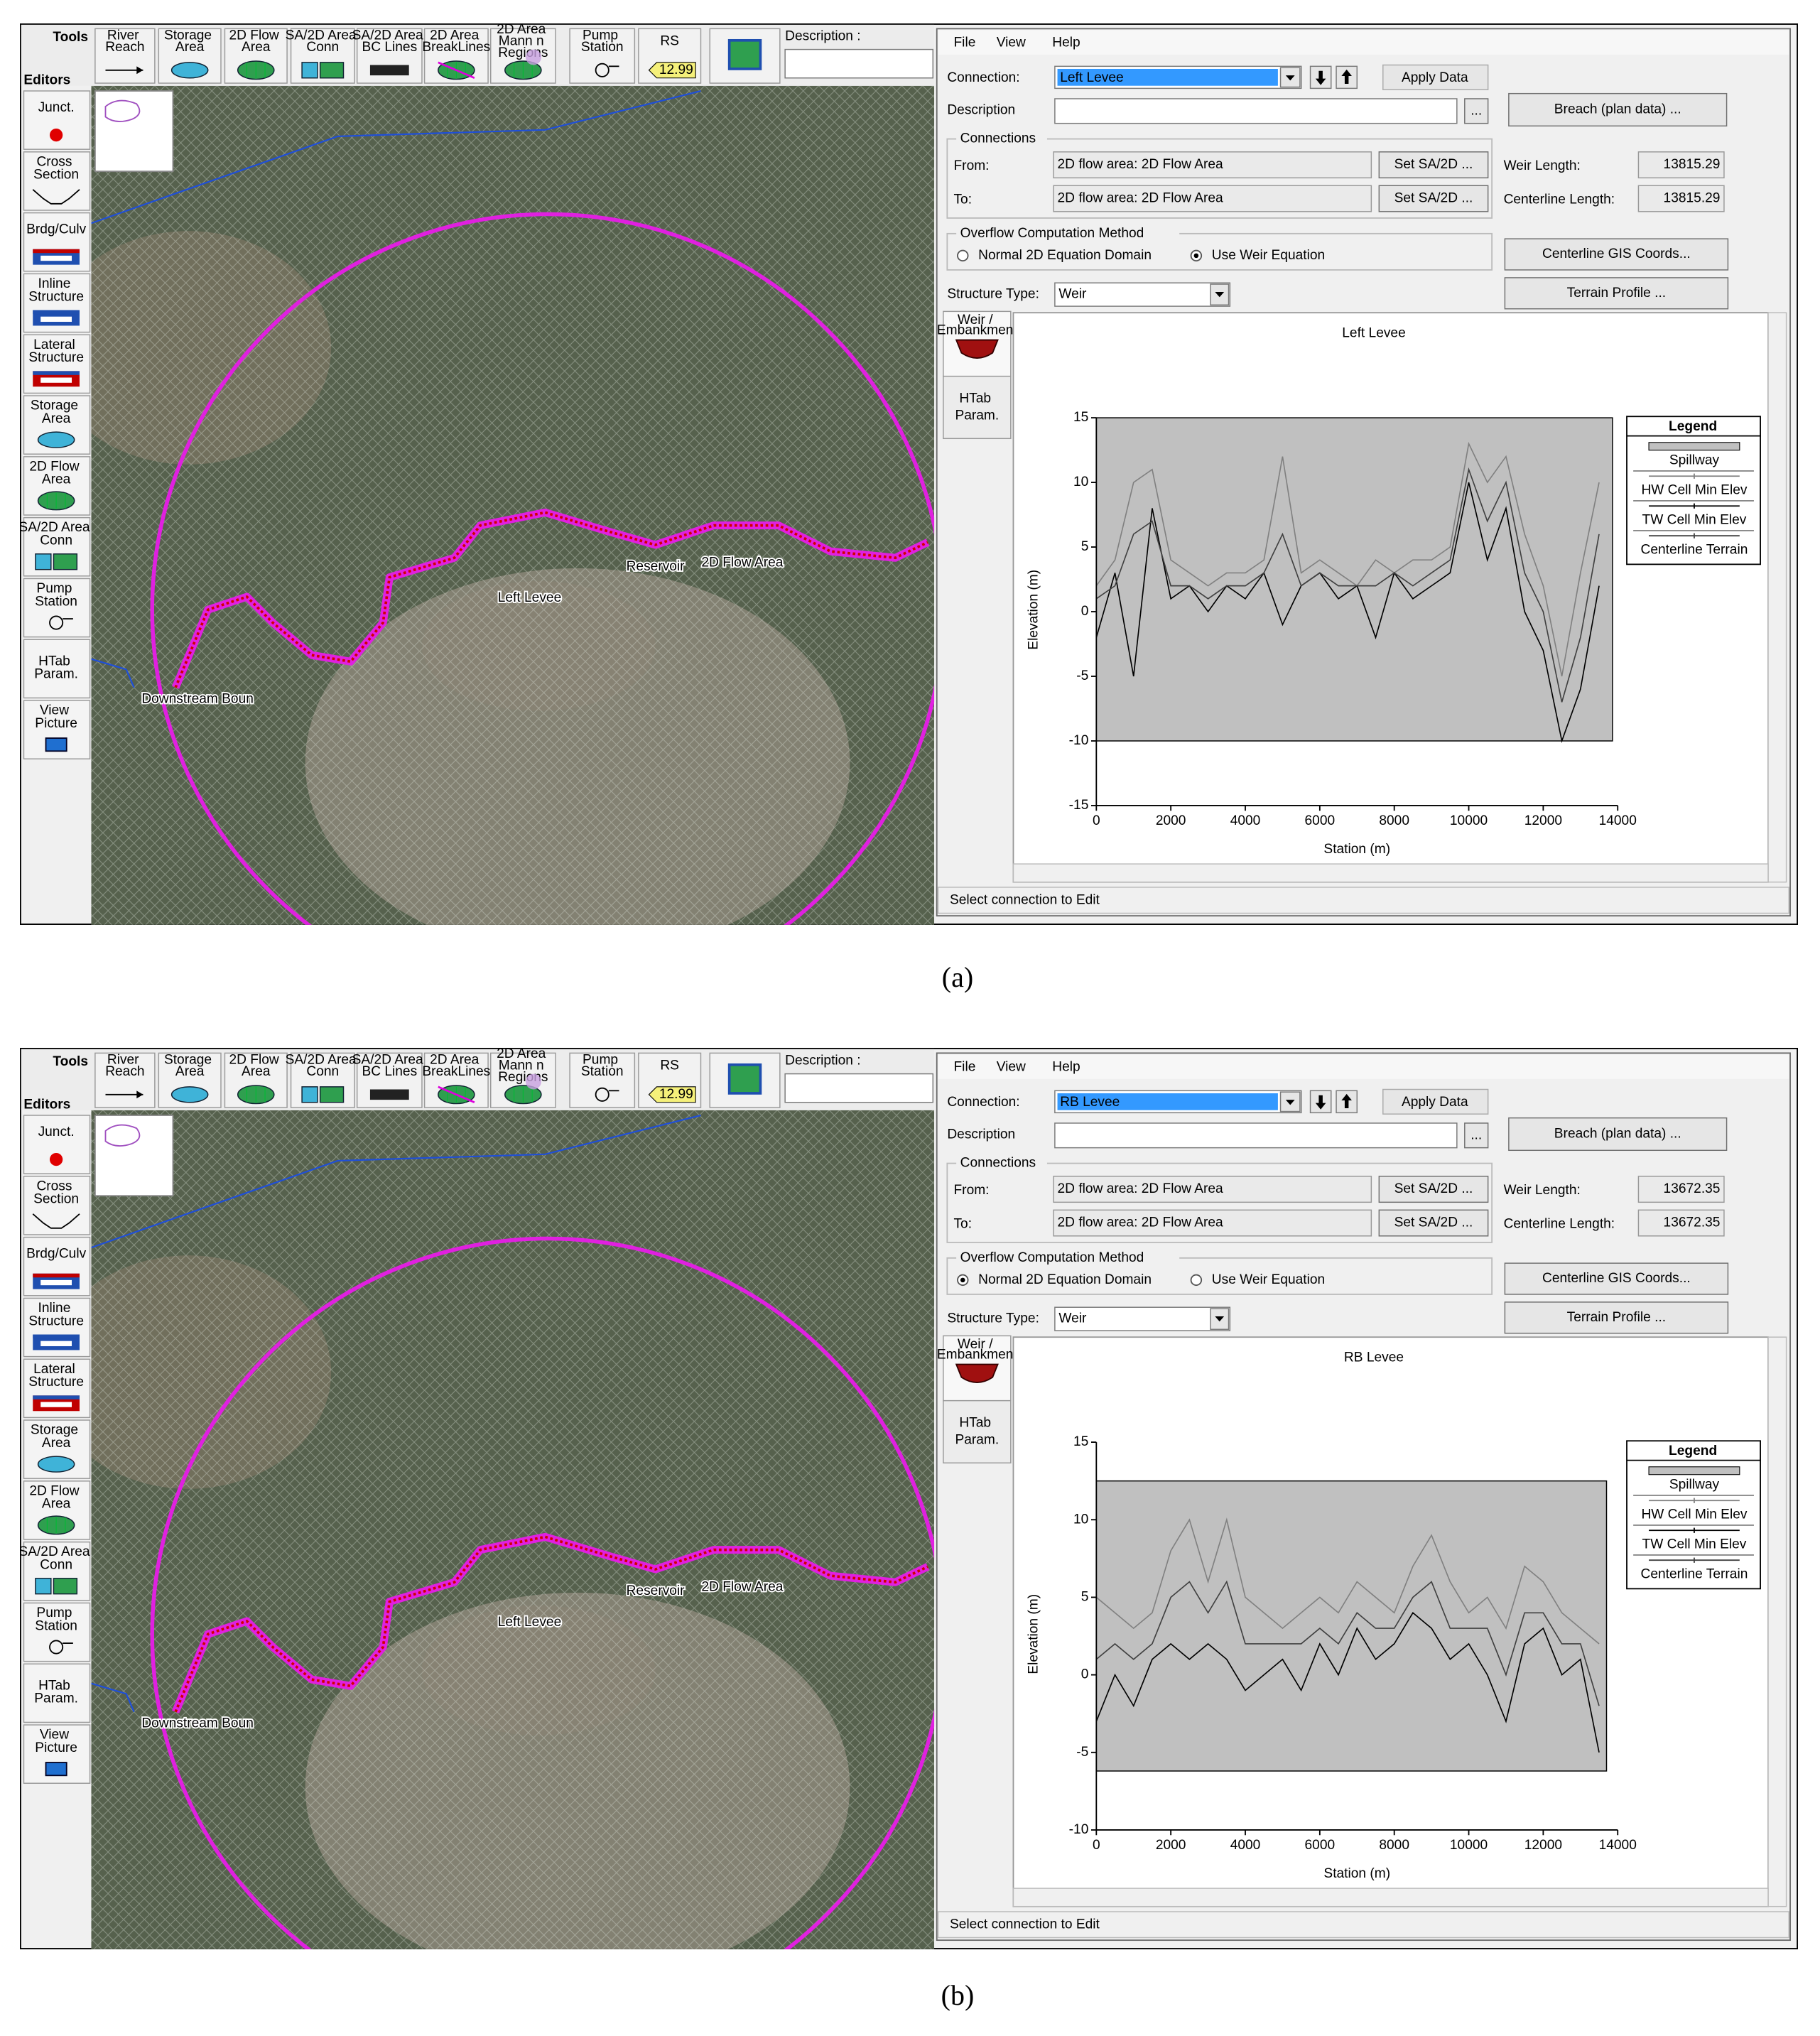 This screenshot has height=2036, width=1820. I want to click on editor-button-label: Brdg/Culv, so click(57, 229).